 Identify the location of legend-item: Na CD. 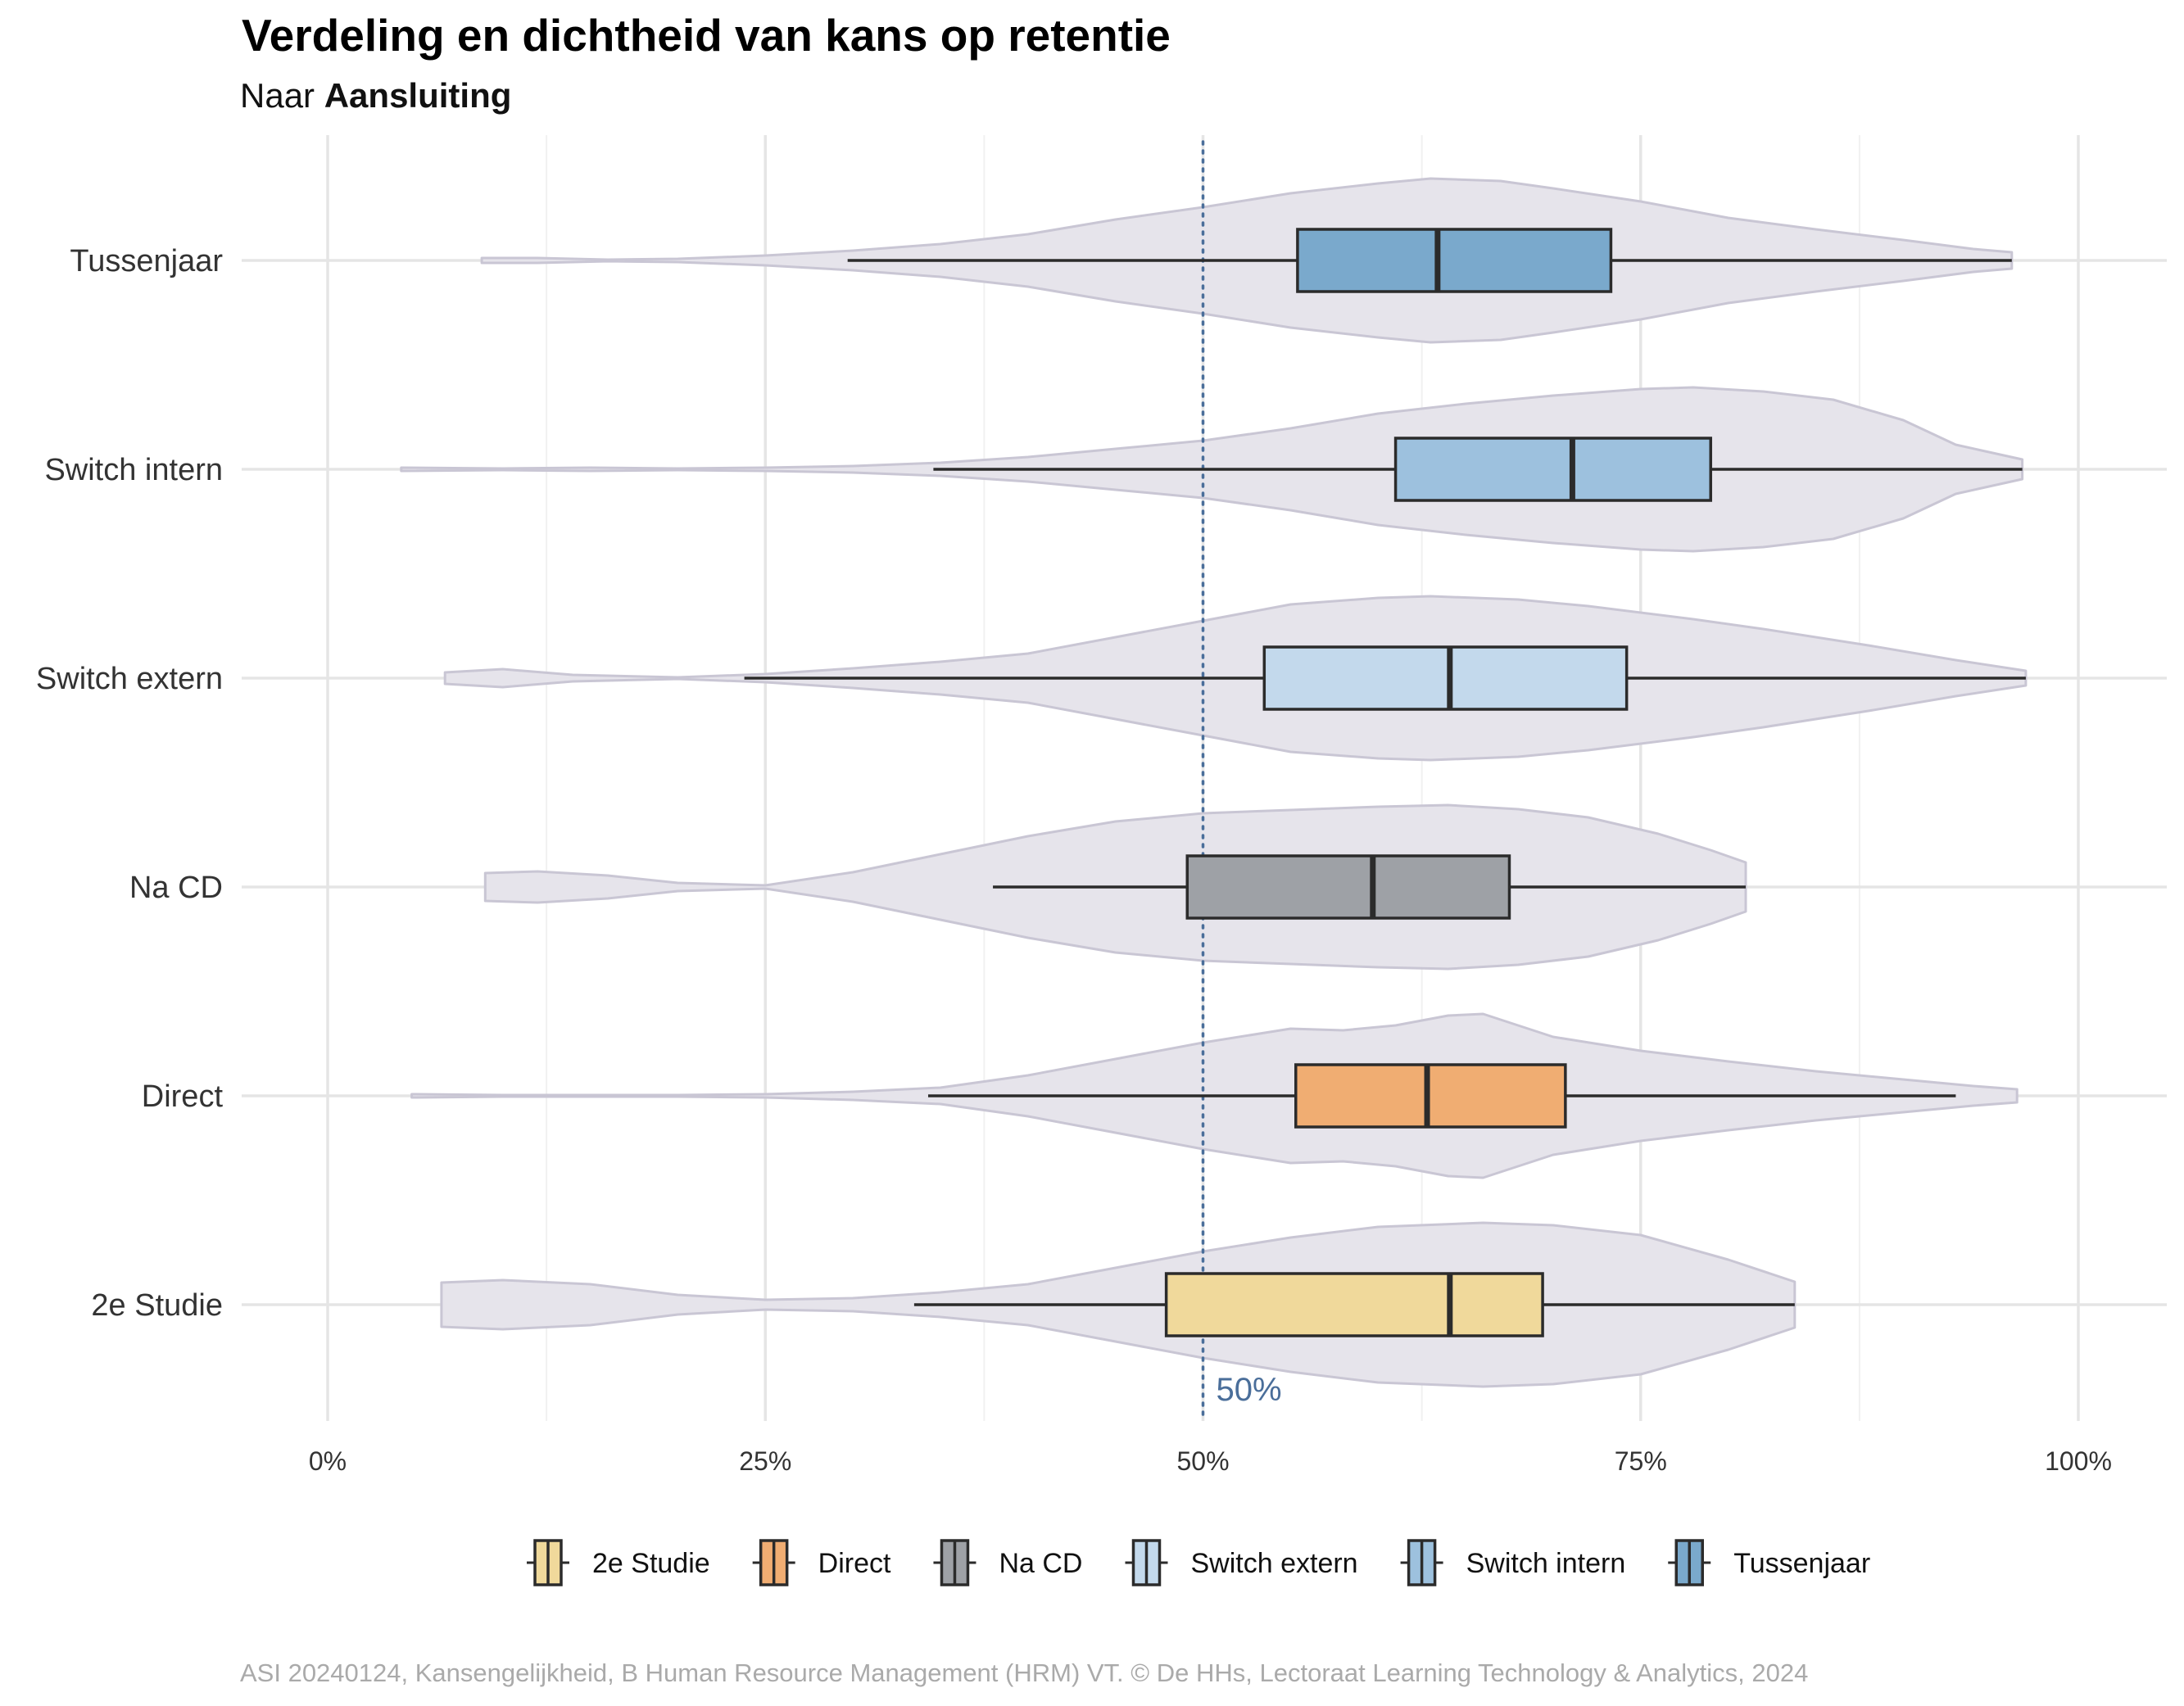
(1008, 1562).